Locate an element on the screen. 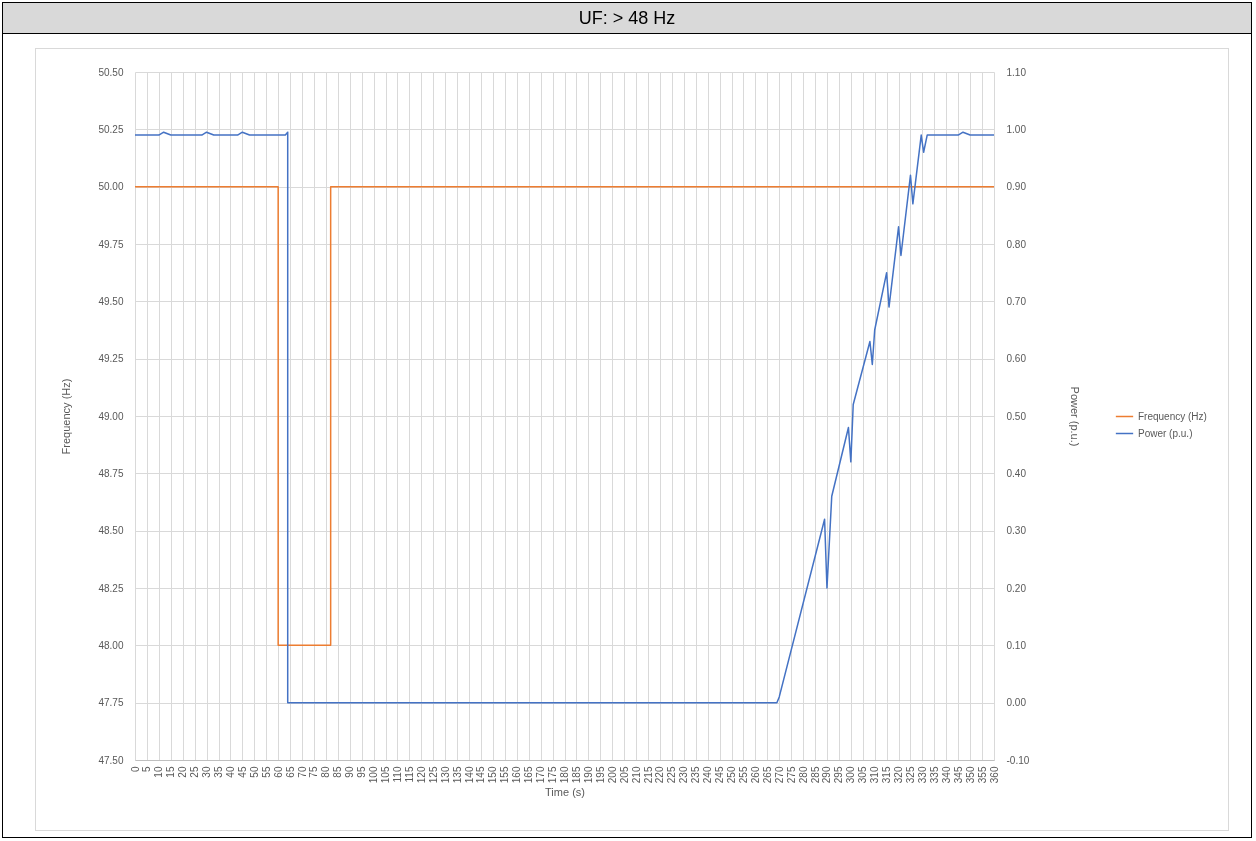 This screenshot has width=1256, height=841. x-tick-label: 10 is located at coordinates (159, 772).